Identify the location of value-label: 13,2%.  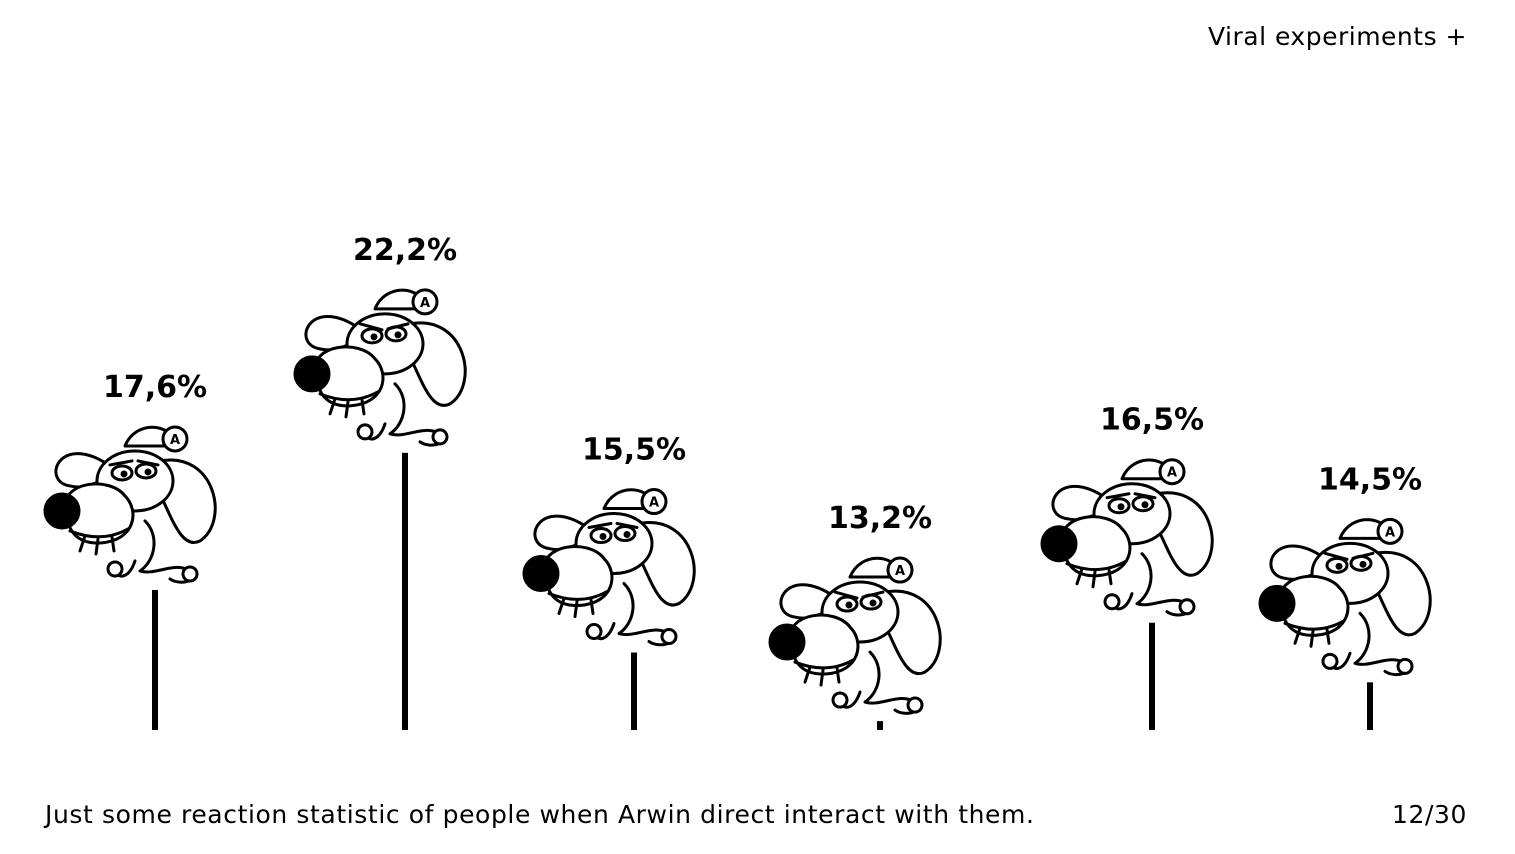
(880, 518).